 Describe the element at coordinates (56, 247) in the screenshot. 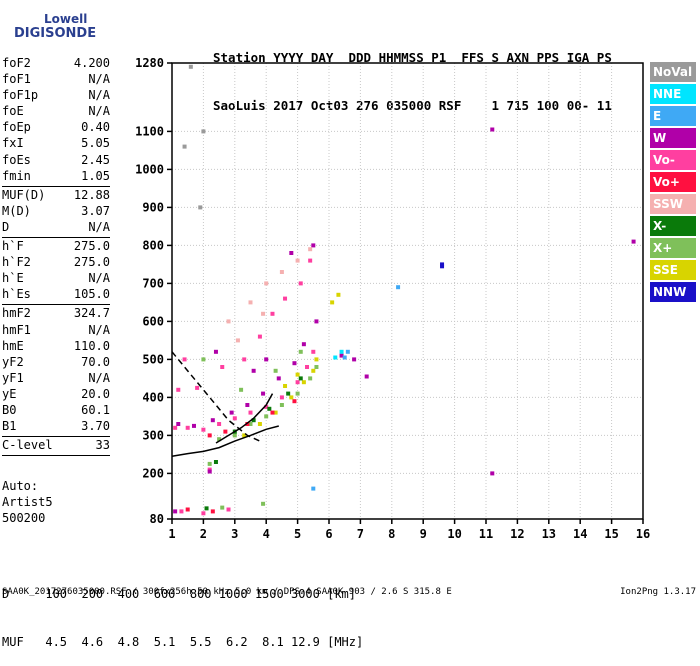

I see `param-row: h`F 275.0` at that location.